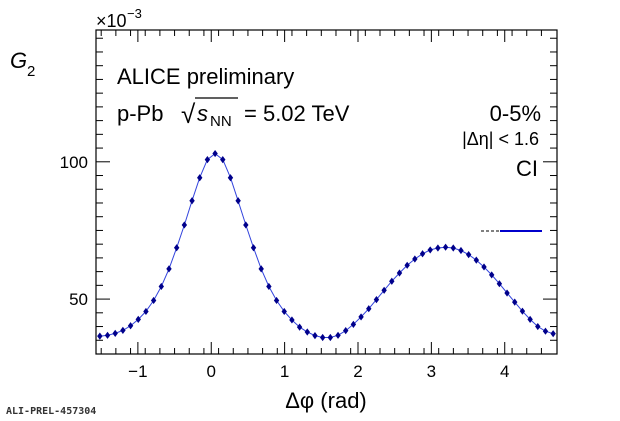  I want to click on watermark: ALI-PREL-457304, so click(51, 411).